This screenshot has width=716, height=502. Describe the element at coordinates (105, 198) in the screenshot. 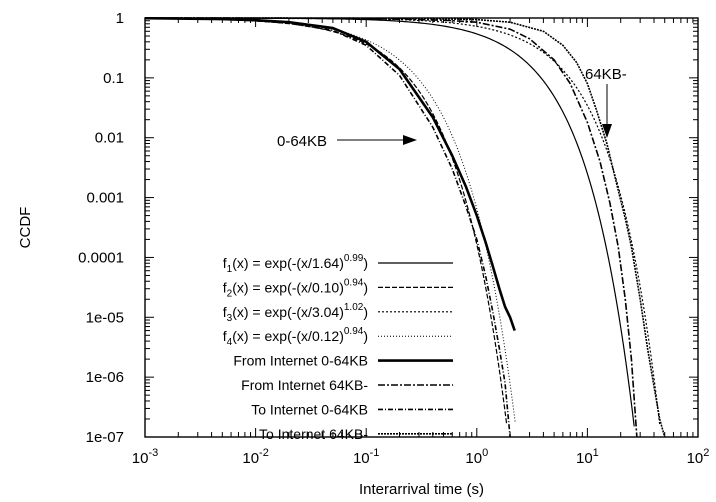

I see `y-tick-label: 0.001` at that location.